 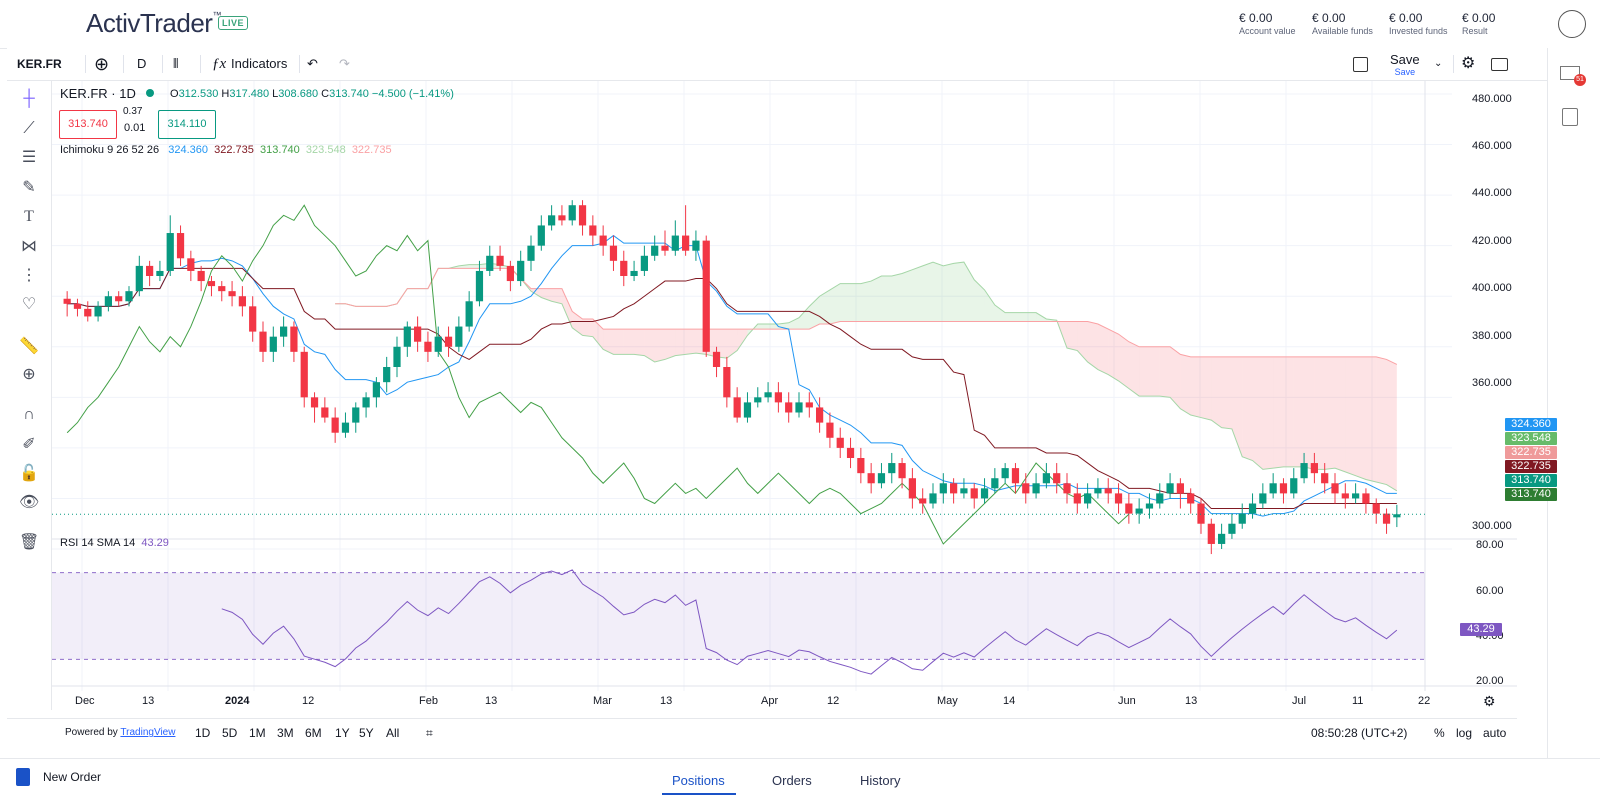 I want to click on layout-icon, so click(x=1360, y=64).